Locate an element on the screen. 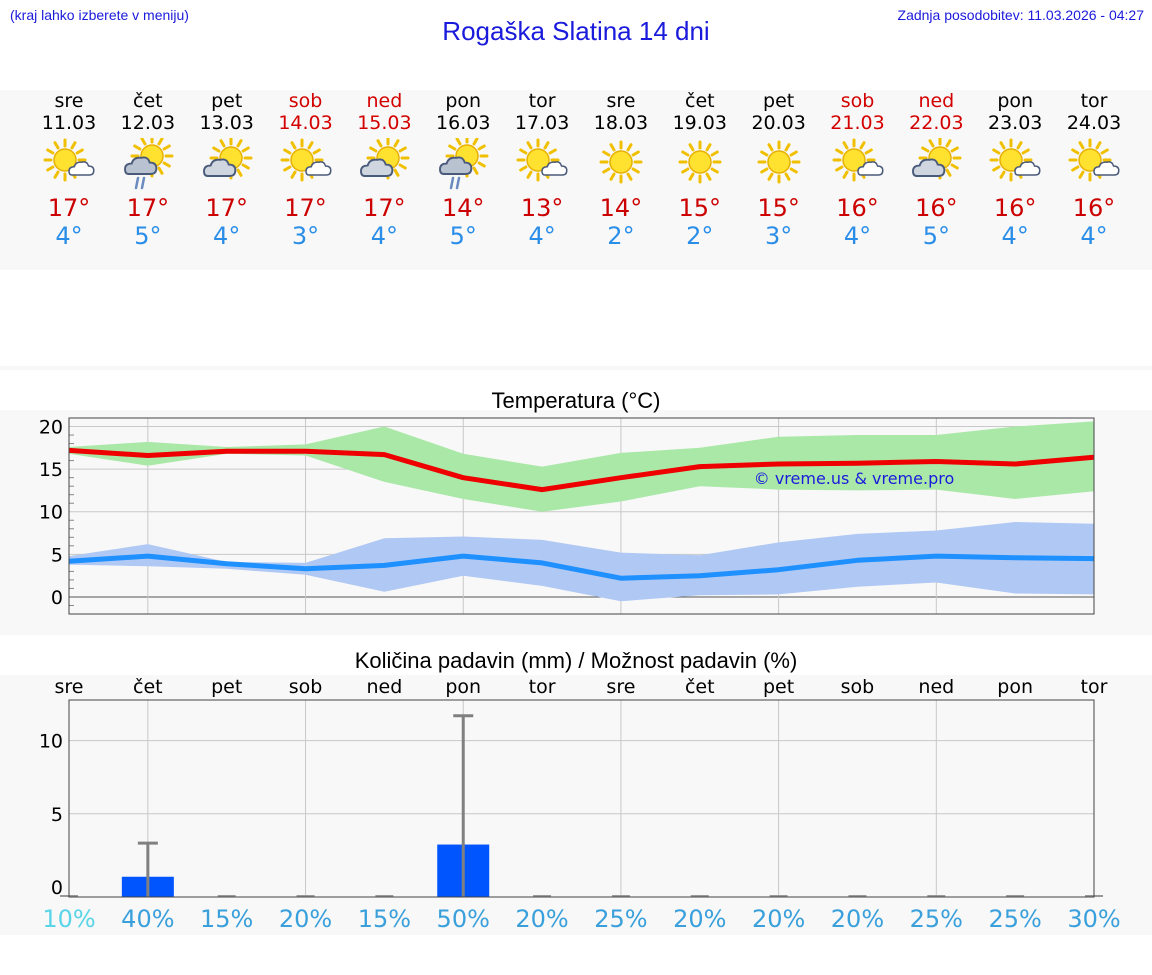  precipitation-probability: 50% is located at coordinates (463, 919).